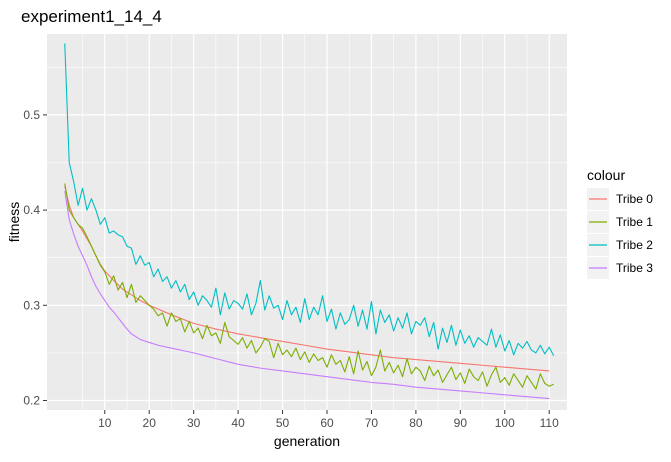  I want to click on x-tick-label: 80, so click(416, 423).